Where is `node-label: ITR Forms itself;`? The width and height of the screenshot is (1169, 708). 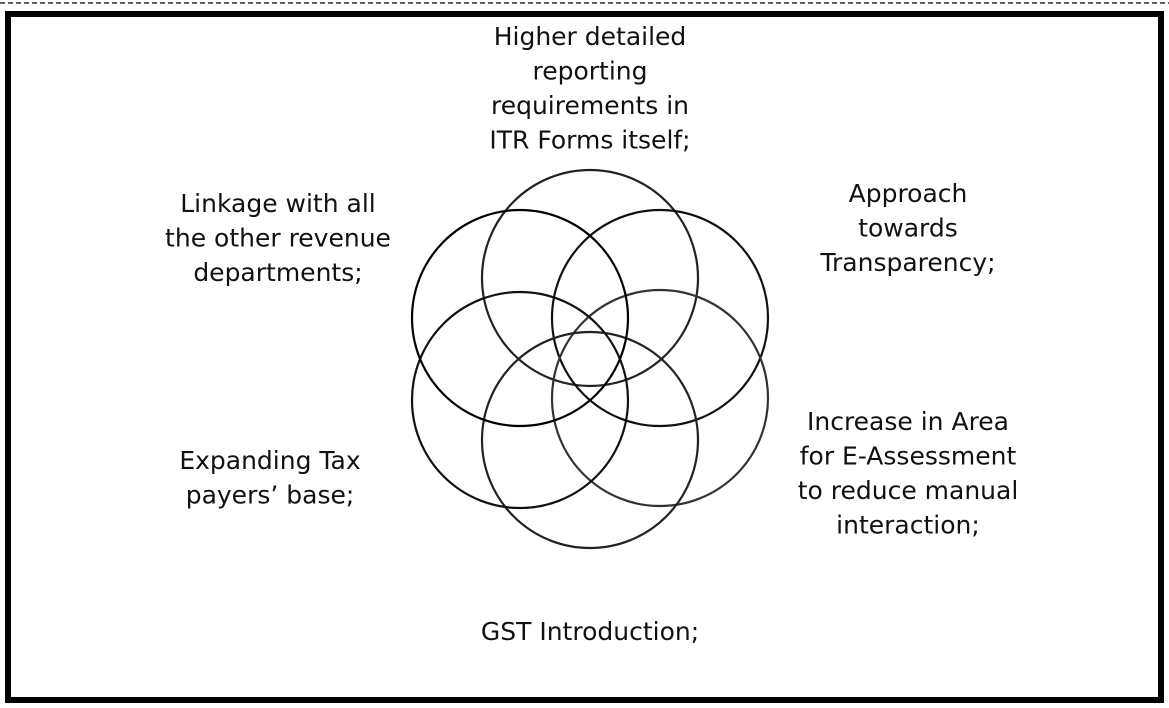 node-label: ITR Forms itself; is located at coordinates (589, 140).